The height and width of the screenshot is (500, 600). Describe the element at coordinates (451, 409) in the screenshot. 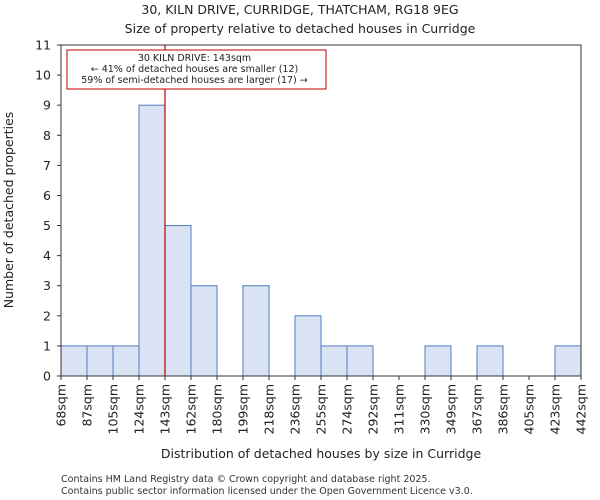

I see `x-tick-label: 349sqm` at that location.